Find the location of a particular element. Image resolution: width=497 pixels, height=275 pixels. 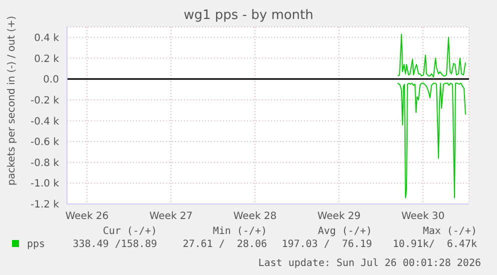

y-tick-label: -0.2 k is located at coordinates (45, 100).